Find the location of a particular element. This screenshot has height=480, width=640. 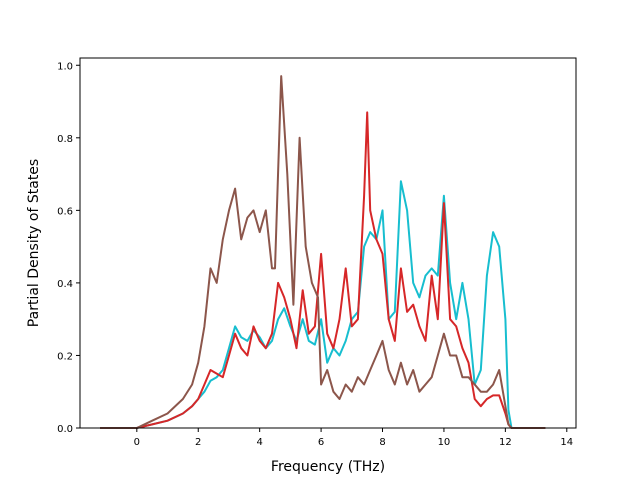

y-axis-label: Partial Density of States is located at coordinates (34, 243).